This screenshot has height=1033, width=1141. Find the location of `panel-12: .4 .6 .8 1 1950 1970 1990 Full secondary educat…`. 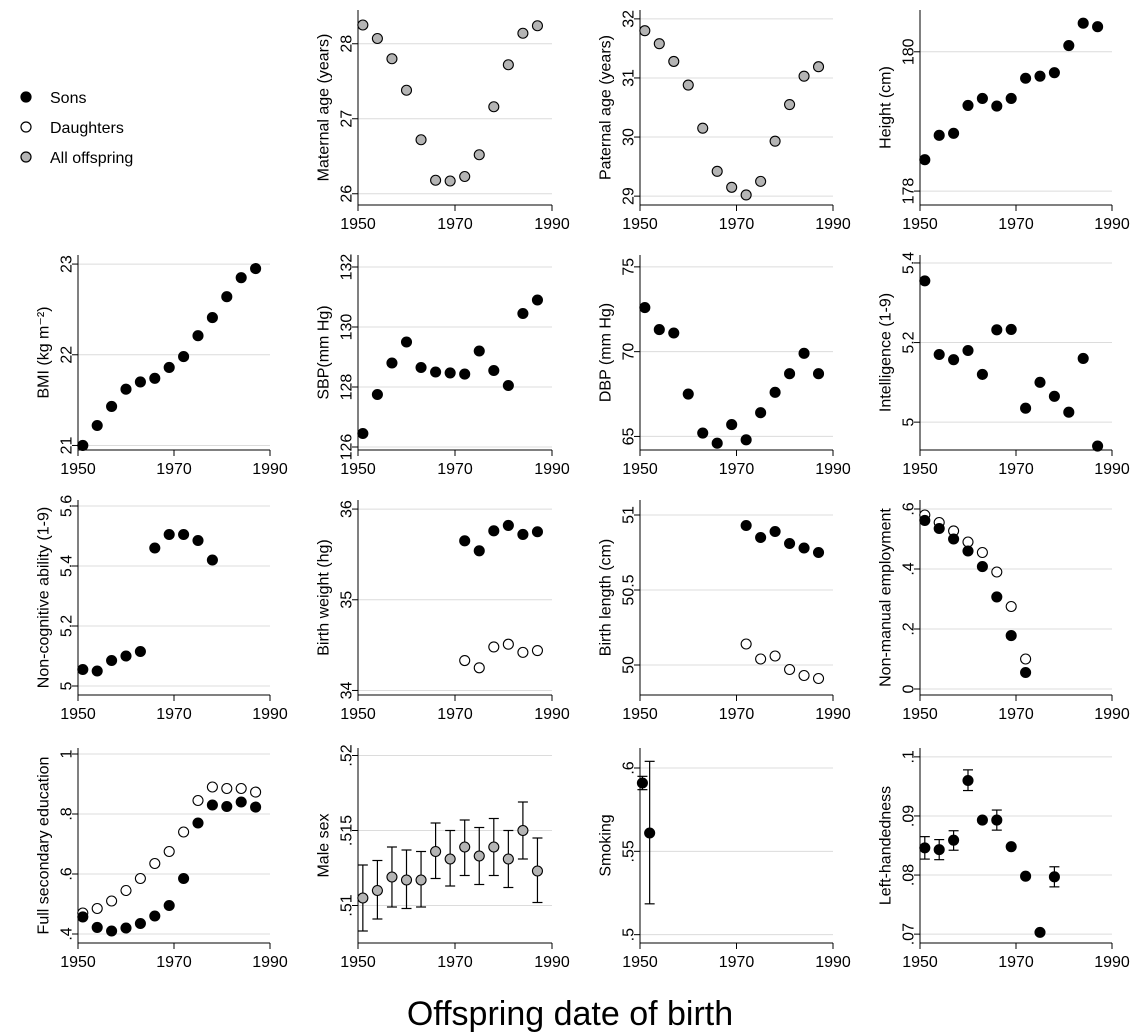

panel-12: .4 .6 .8 1 1950 1970 1990 Full secondary educat… is located at coordinates (162, 859).